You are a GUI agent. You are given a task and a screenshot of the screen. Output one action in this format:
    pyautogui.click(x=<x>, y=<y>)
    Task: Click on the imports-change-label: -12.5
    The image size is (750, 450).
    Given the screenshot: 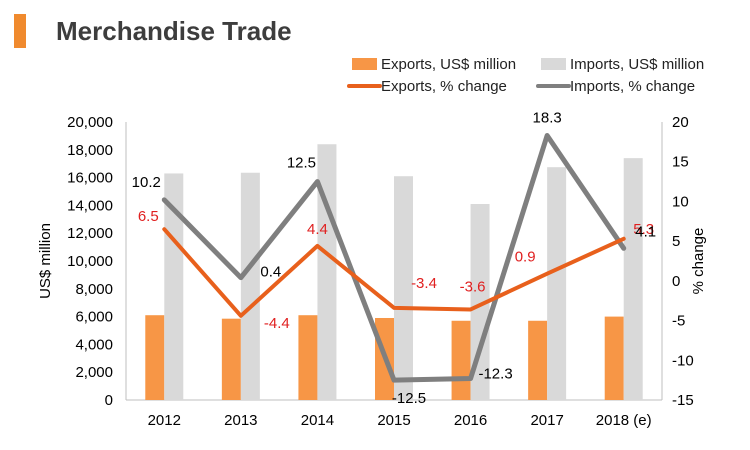 What is the action you would take?
    pyautogui.click(x=409, y=398)
    